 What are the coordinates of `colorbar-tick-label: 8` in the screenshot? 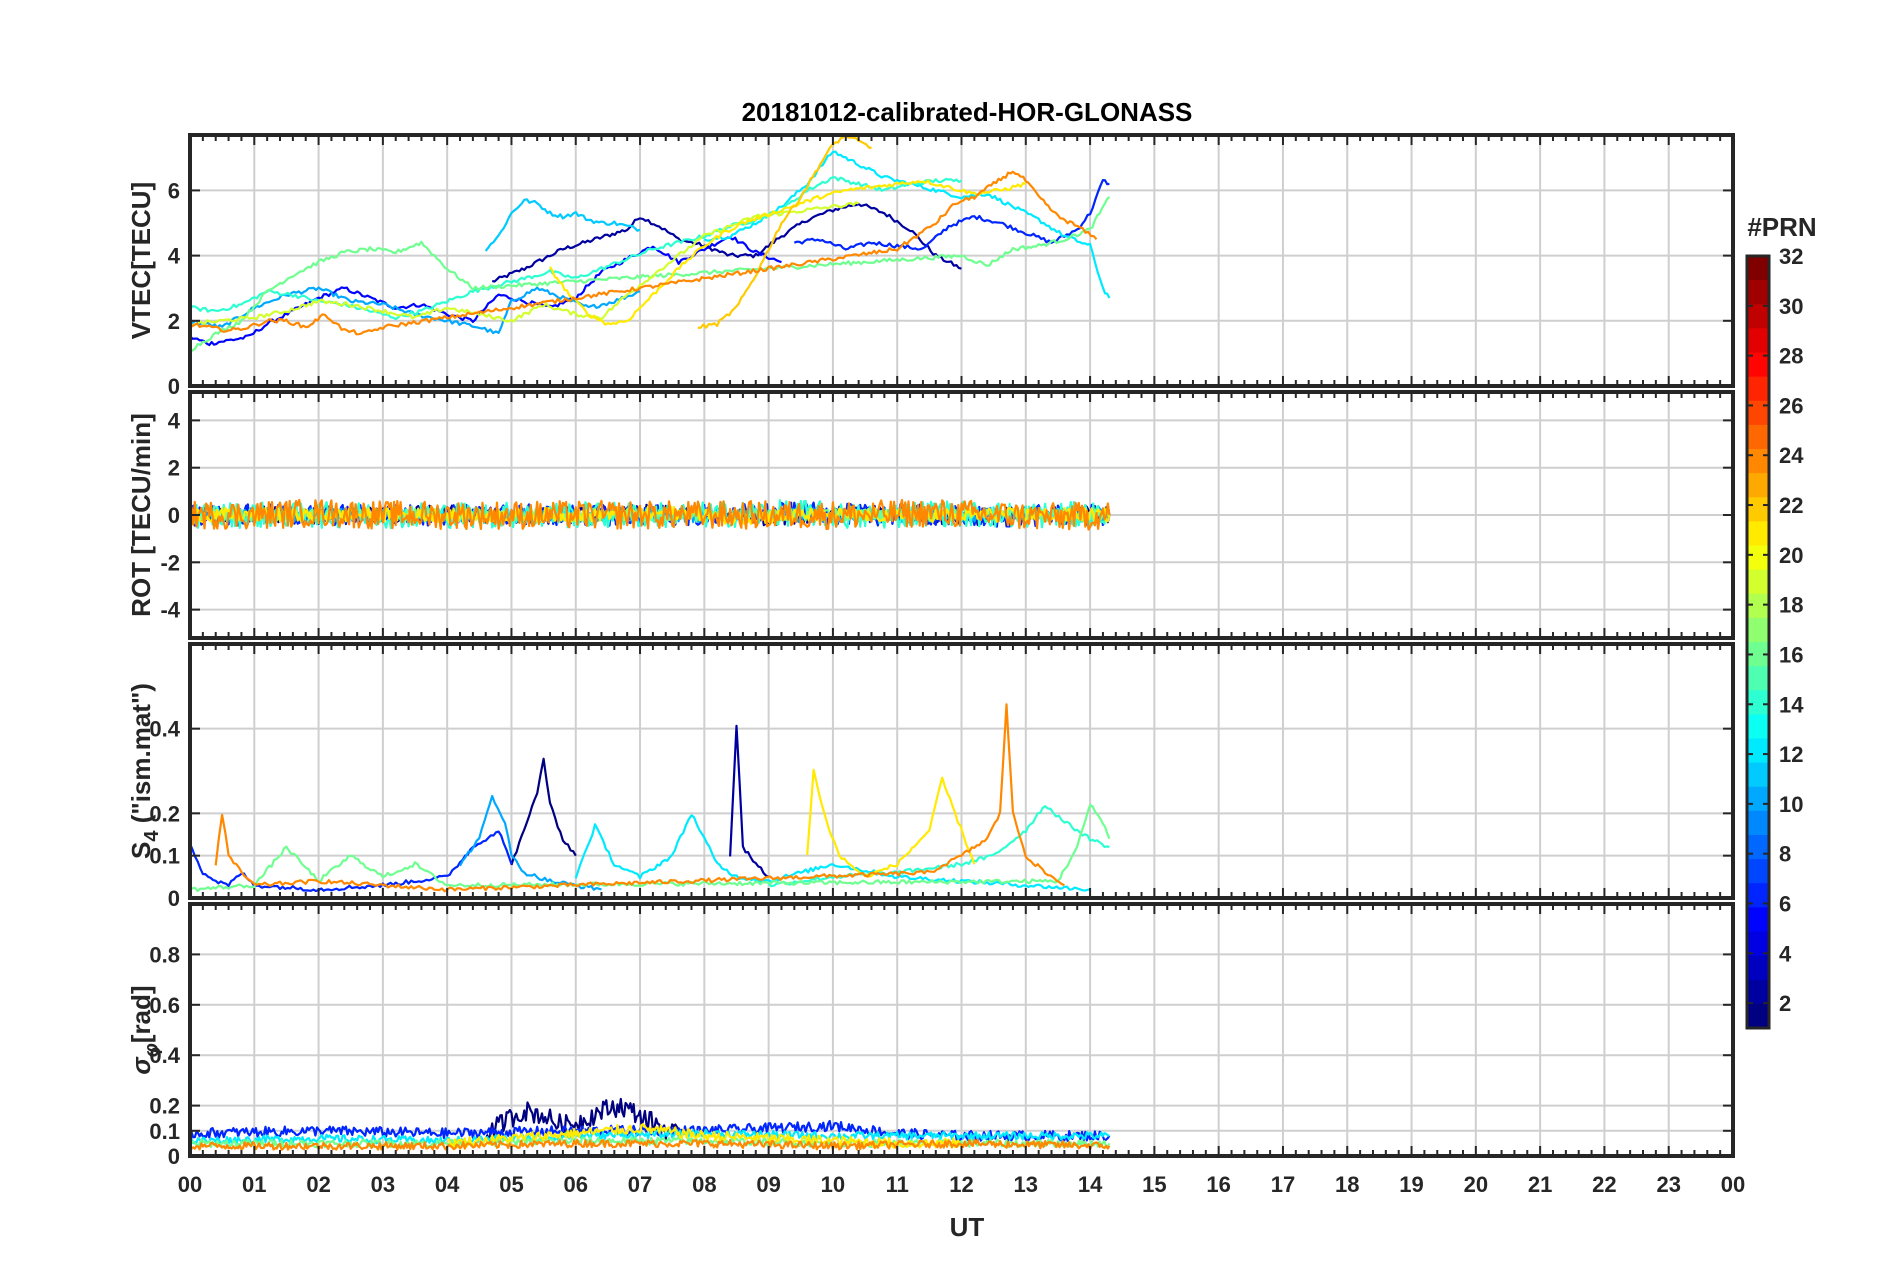 It's located at (1785, 854).